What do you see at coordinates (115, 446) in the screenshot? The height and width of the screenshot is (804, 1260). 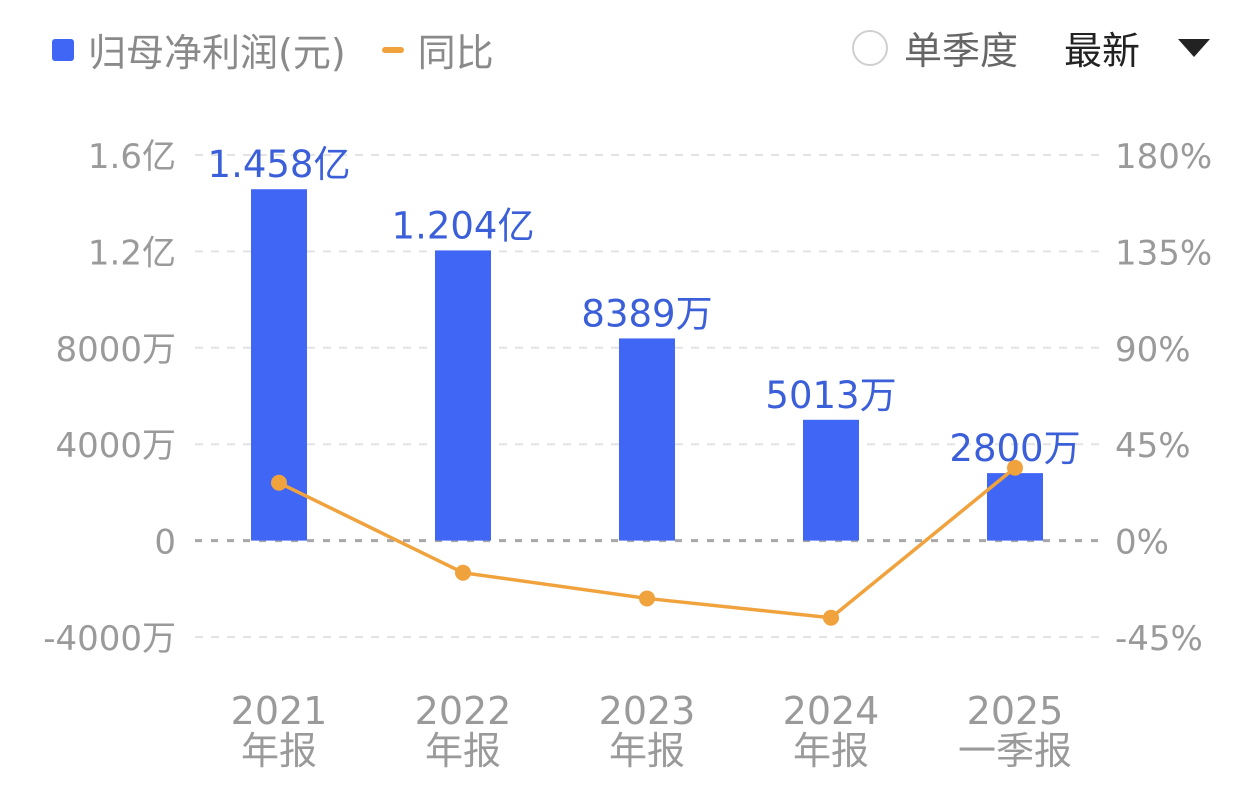 I see `left-axis-tick-label: 4000万` at bounding box center [115, 446].